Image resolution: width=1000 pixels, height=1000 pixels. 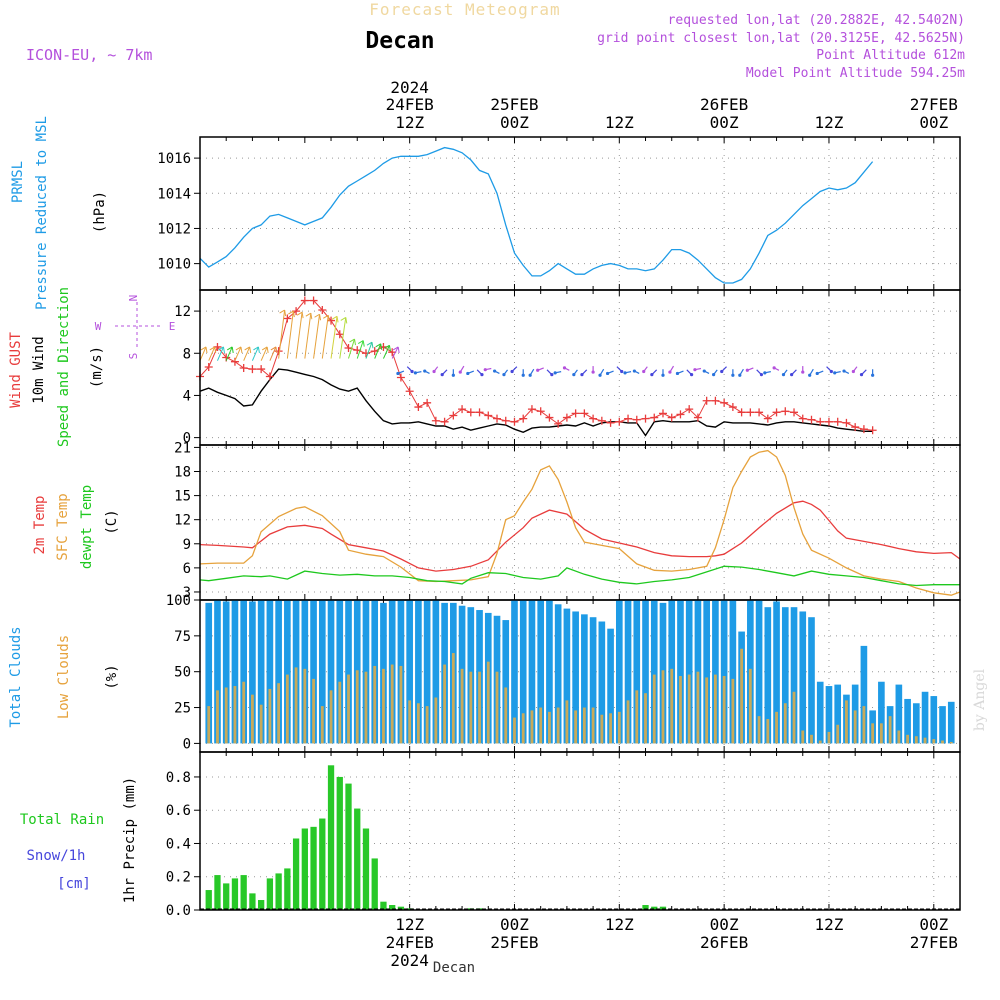 What do you see at coordinates (187, 569) in the screenshot?
I see `temp-ytick-label: 6` at bounding box center [187, 569].